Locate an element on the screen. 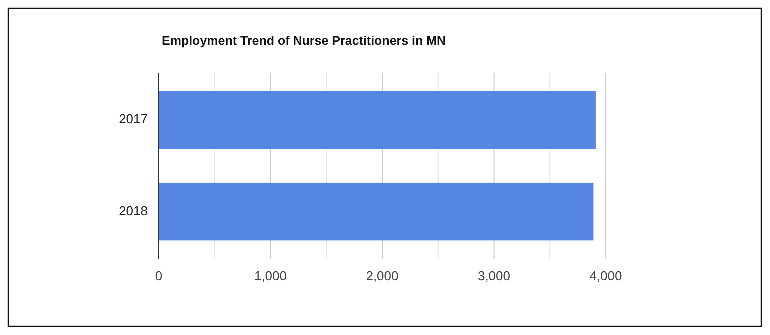  x-tick-label: 3,000 is located at coordinates (494, 276).